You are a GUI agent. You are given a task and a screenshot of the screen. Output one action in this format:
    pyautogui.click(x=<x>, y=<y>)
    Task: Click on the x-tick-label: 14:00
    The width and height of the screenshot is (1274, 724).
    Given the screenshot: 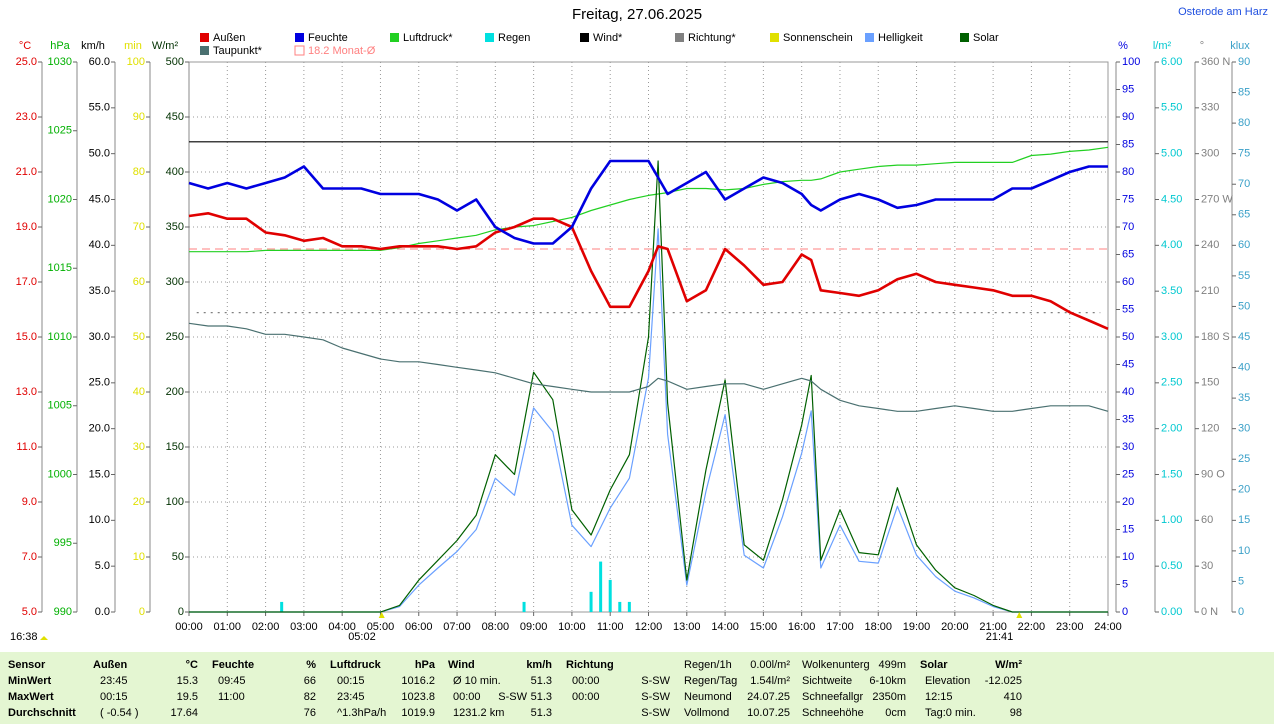 What is the action you would take?
    pyautogui.click(x=725, y=627)
    